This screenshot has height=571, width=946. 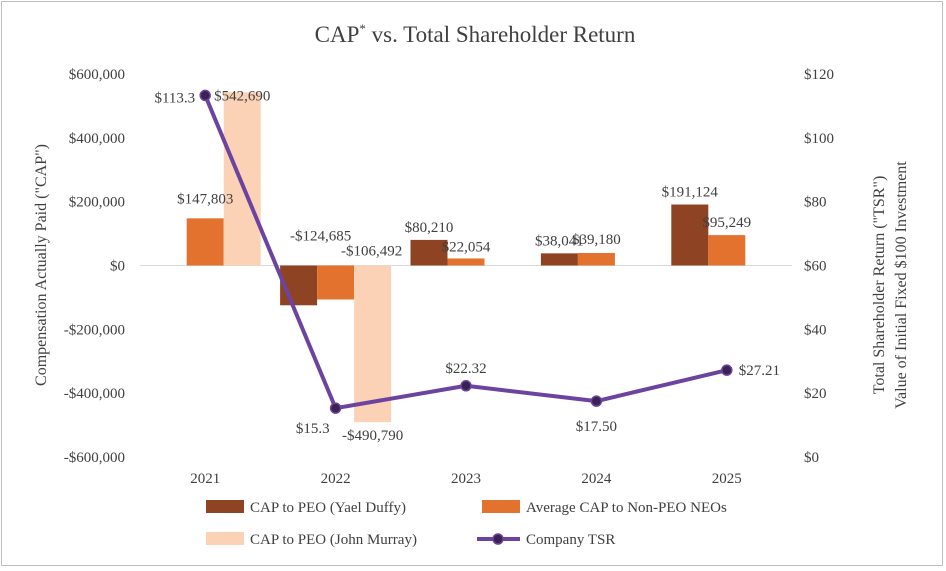 What do you see at coordinates (97, 203) in the screenshot?
I see `y-tick-label: $200,000` at bounding box center [97, 203].